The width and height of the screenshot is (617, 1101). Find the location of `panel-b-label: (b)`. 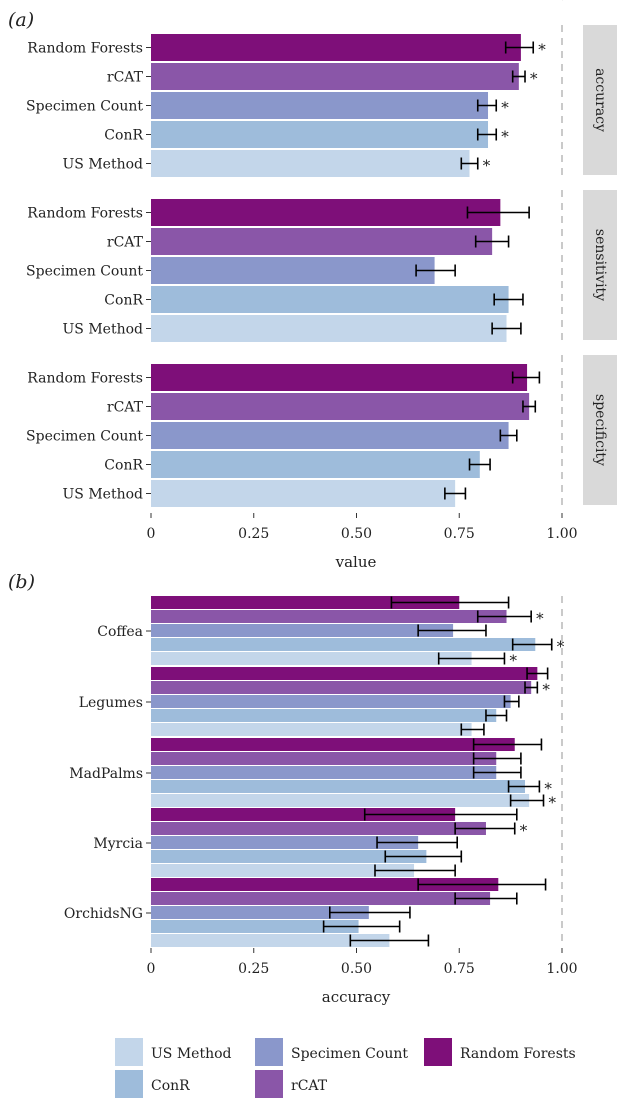

panel-b-label: (b) is located at coordinates (21, 582).